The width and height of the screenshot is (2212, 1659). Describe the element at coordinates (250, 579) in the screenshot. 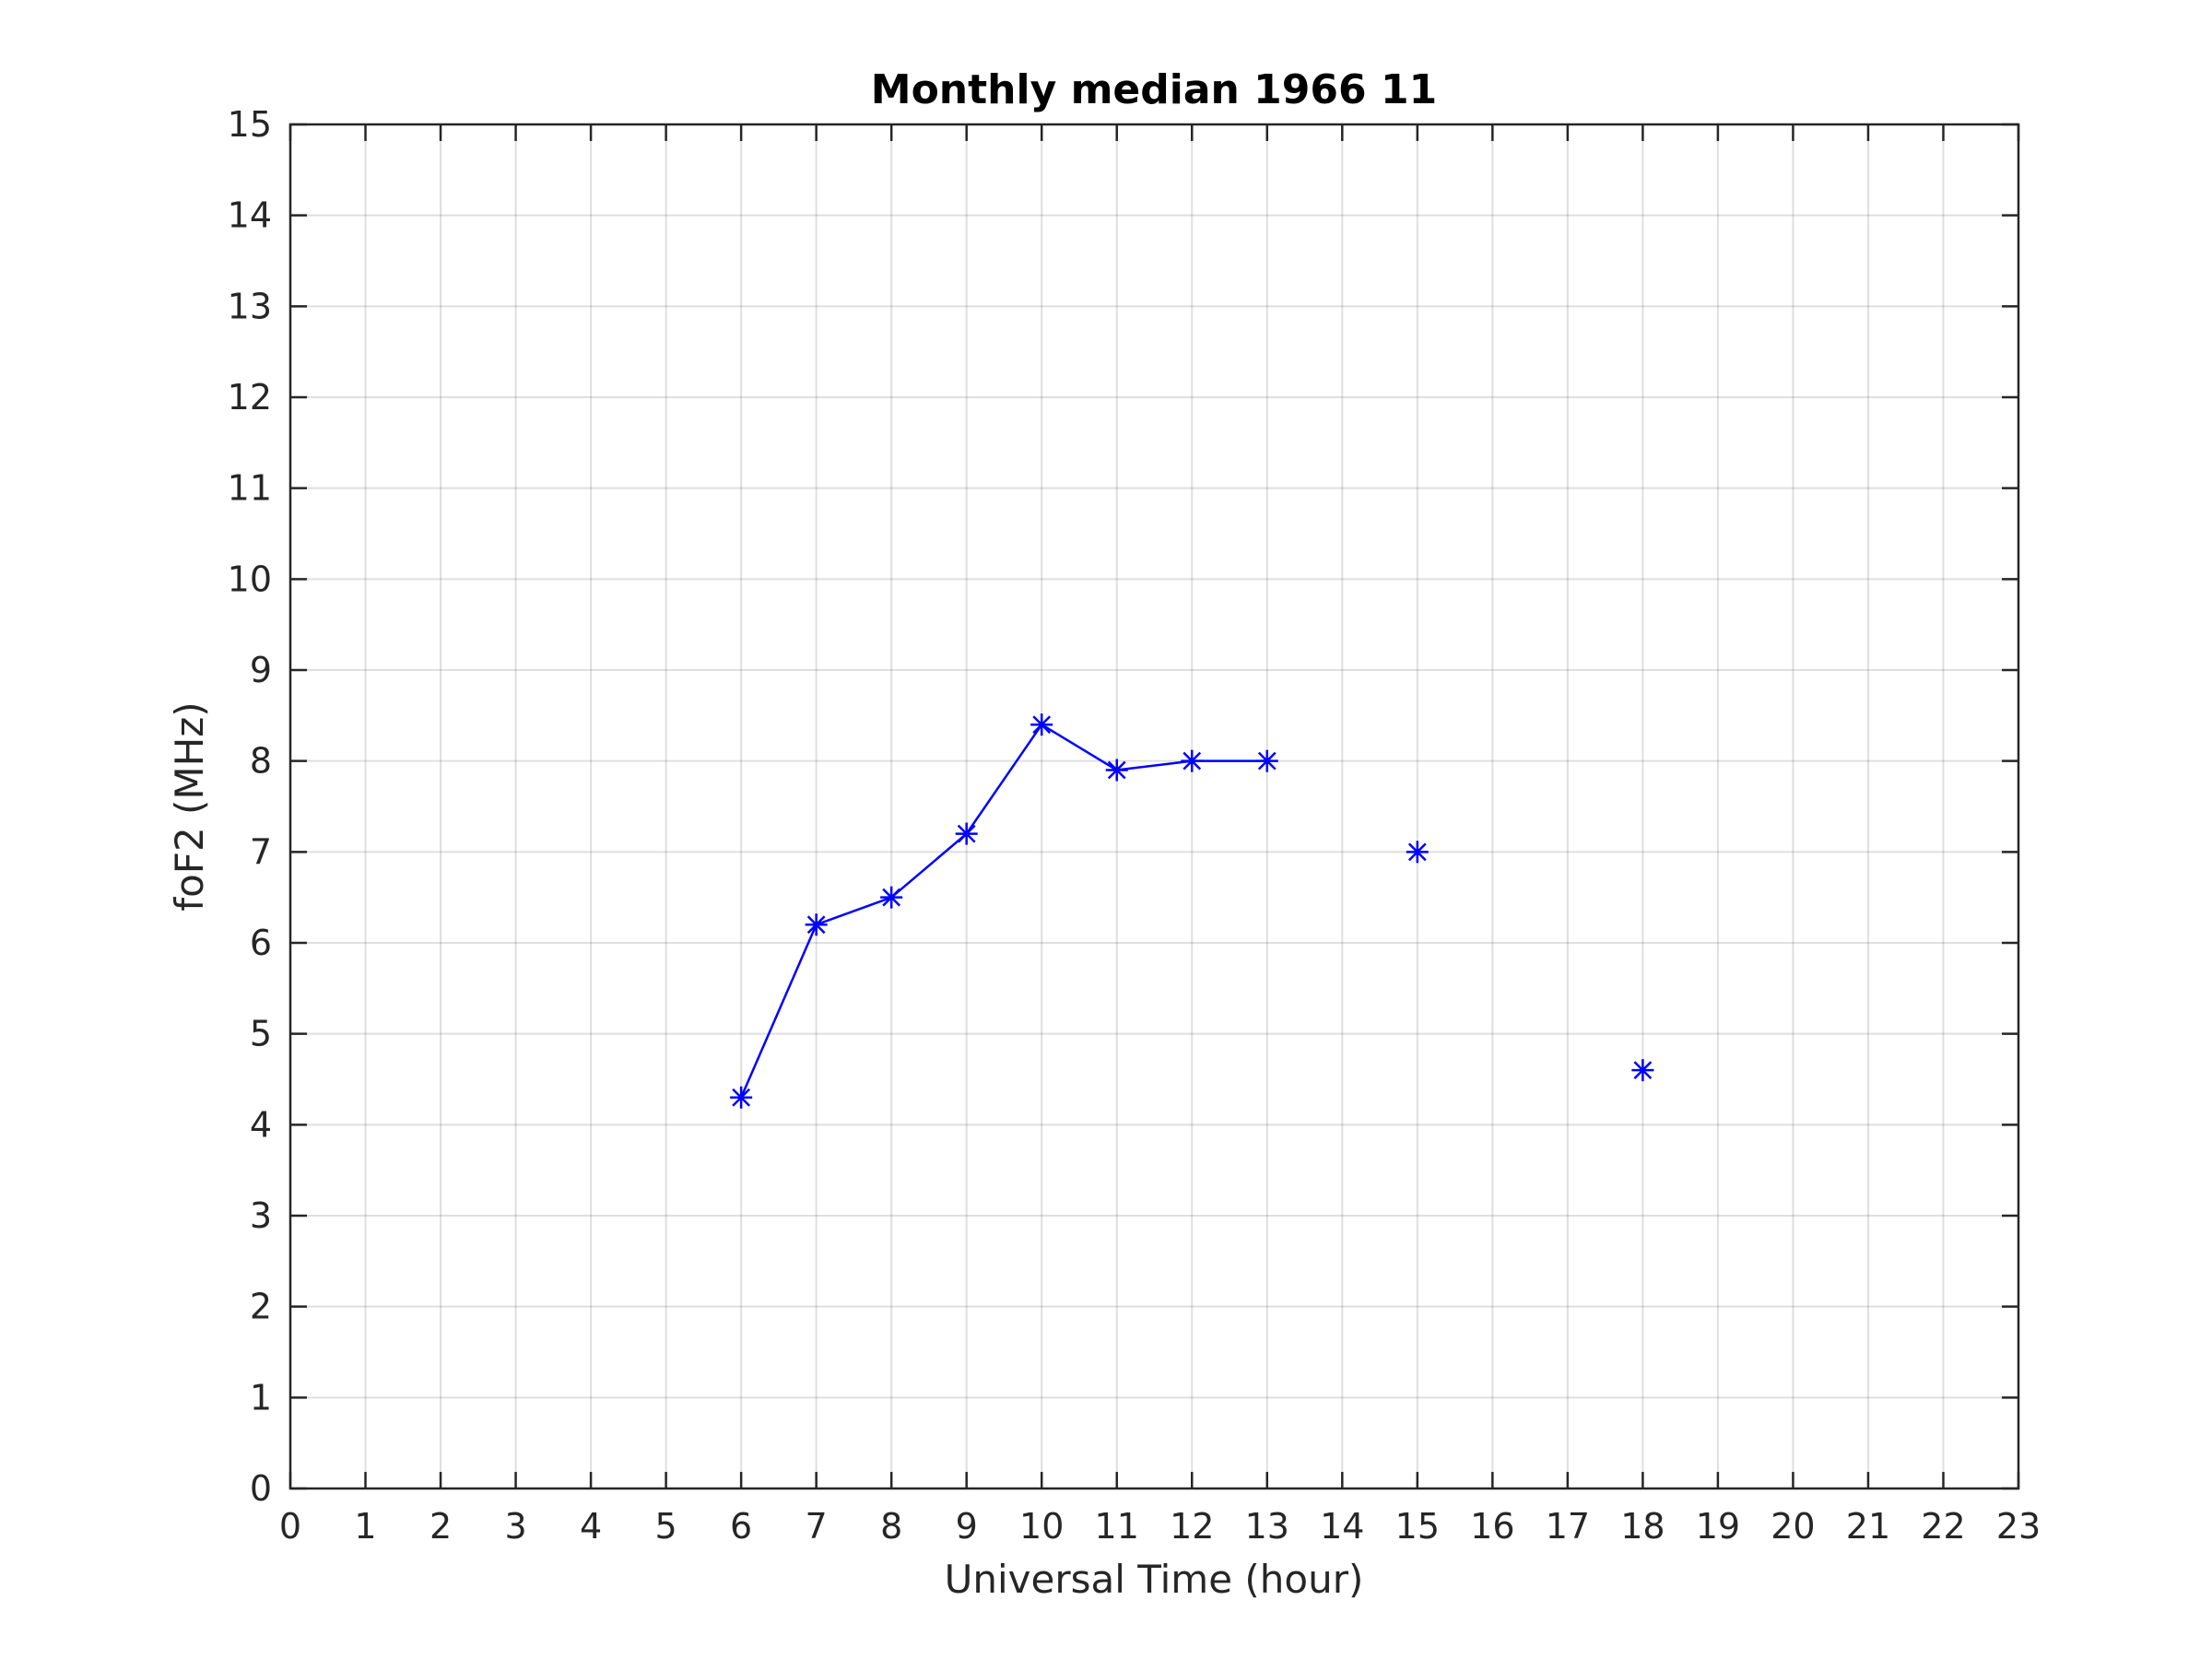

I see `y-tick-label: 10` at that location.